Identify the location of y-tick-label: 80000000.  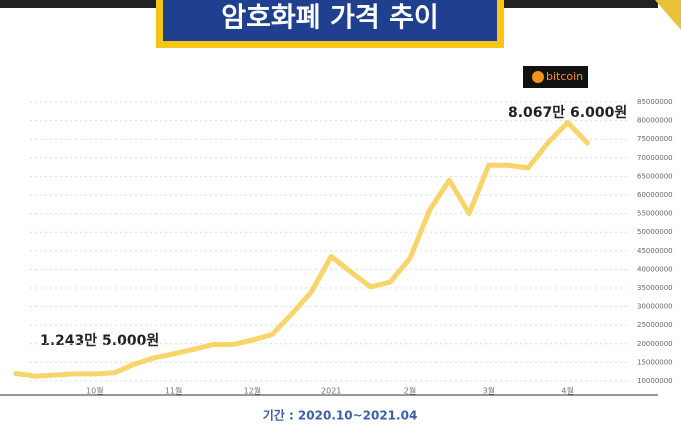
(655, 121).